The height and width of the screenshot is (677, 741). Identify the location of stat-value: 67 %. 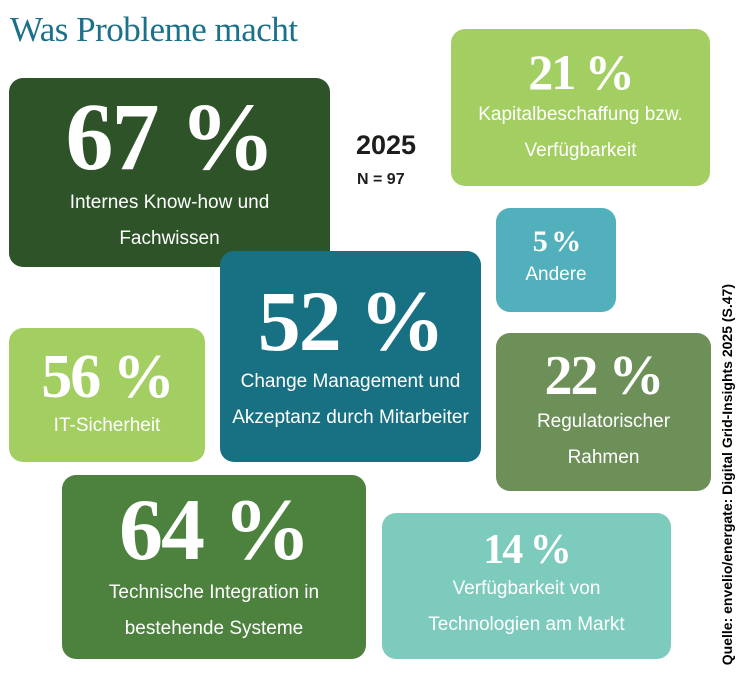
(170, 136).